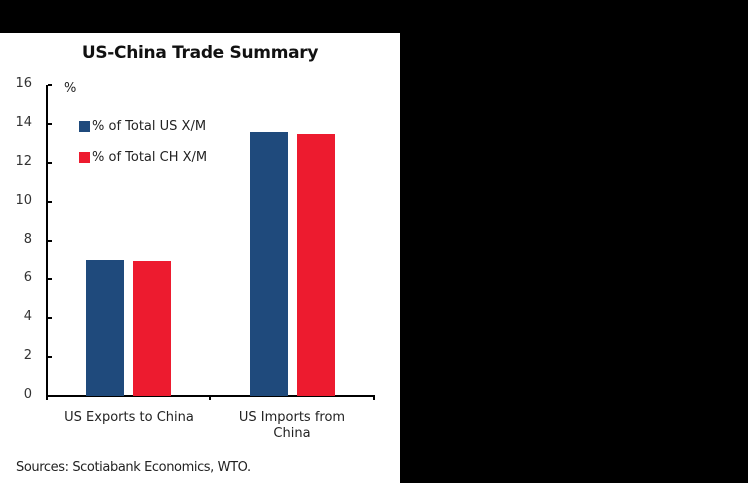 The width and height of the screenshot is (748, 483). Describe the element at coordinates (27, 356) in the screenshot. I see `y-tick-label: 2` at that location.